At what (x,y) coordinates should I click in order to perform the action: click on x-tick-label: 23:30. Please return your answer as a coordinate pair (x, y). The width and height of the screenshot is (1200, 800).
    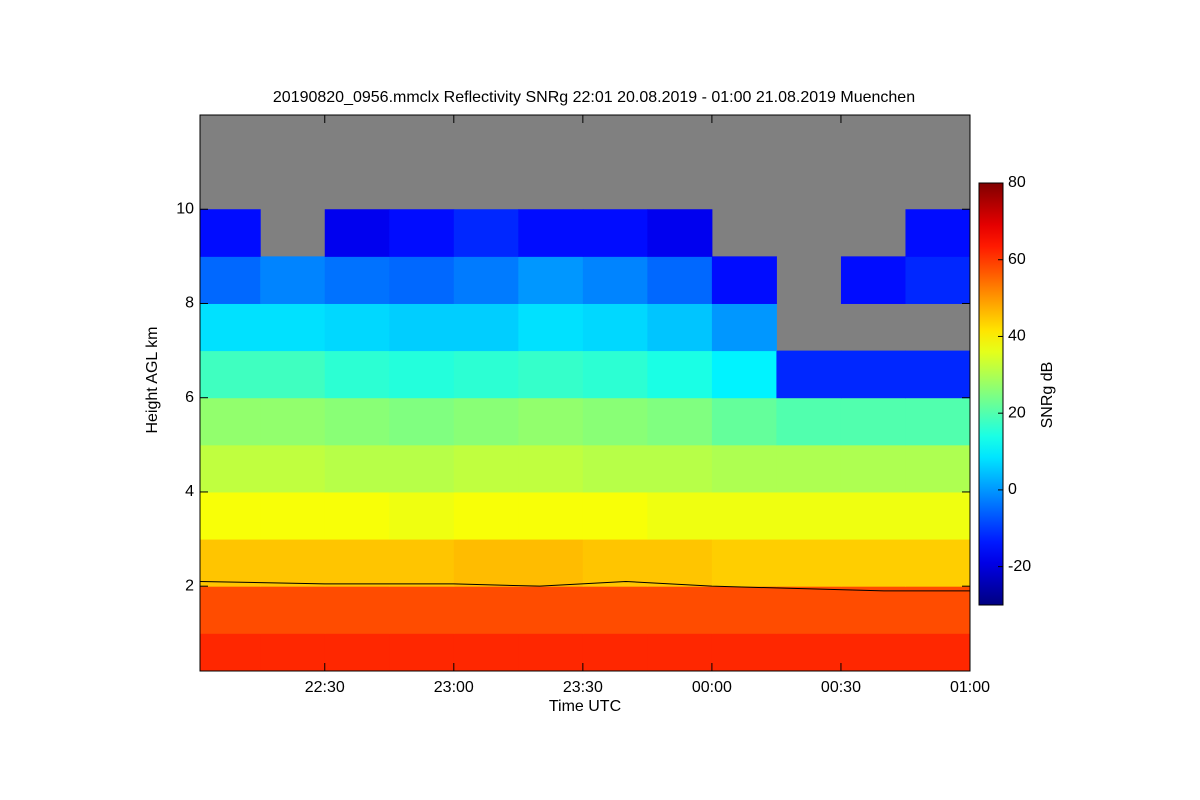
    Looking at the image, I should click on (583, 687).